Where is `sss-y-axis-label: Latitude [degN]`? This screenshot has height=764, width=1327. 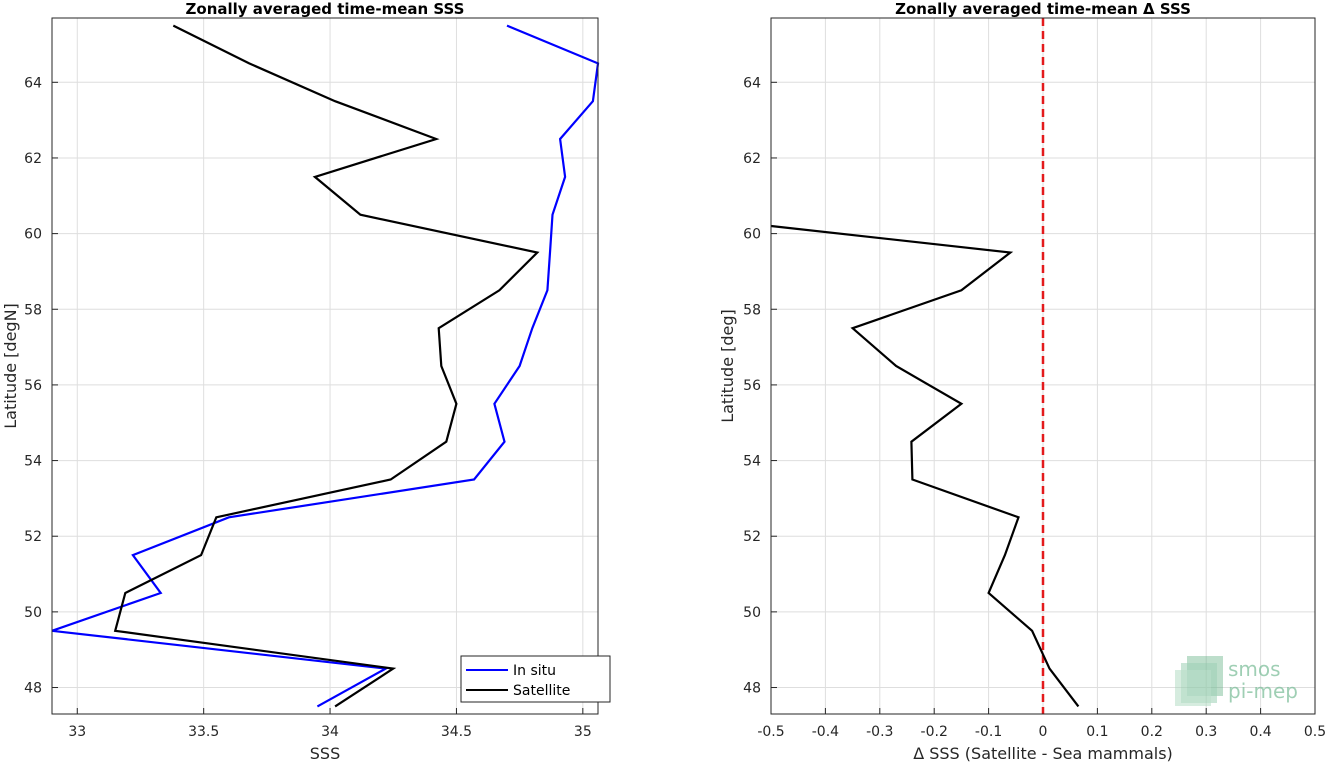
sss-y-axis-label: Latitude [degN] is located at coordinates (10, 366).